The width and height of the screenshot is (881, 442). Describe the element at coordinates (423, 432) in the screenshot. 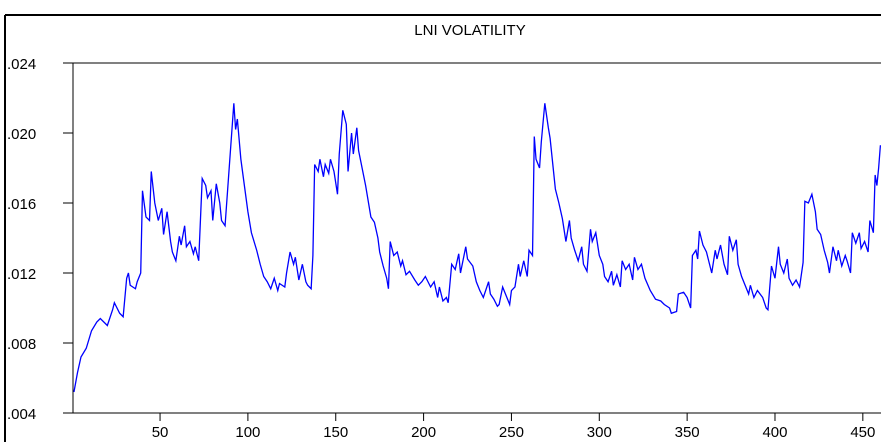

I see `x-tick-label: 200` at that location.